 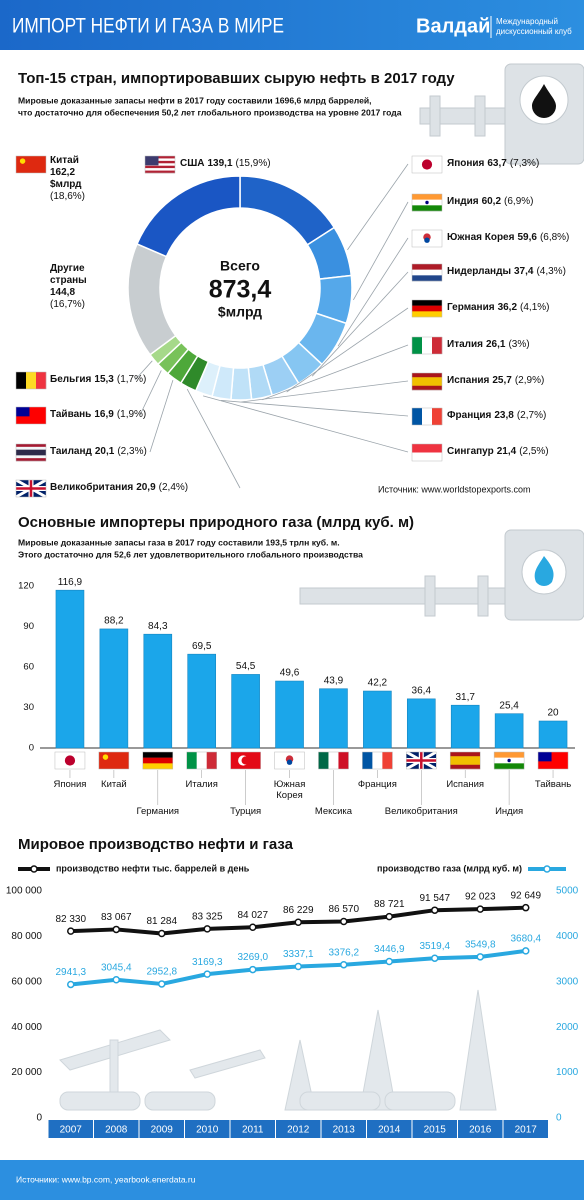 I want to click on category-name: Германия, so click(x=471, y=307).